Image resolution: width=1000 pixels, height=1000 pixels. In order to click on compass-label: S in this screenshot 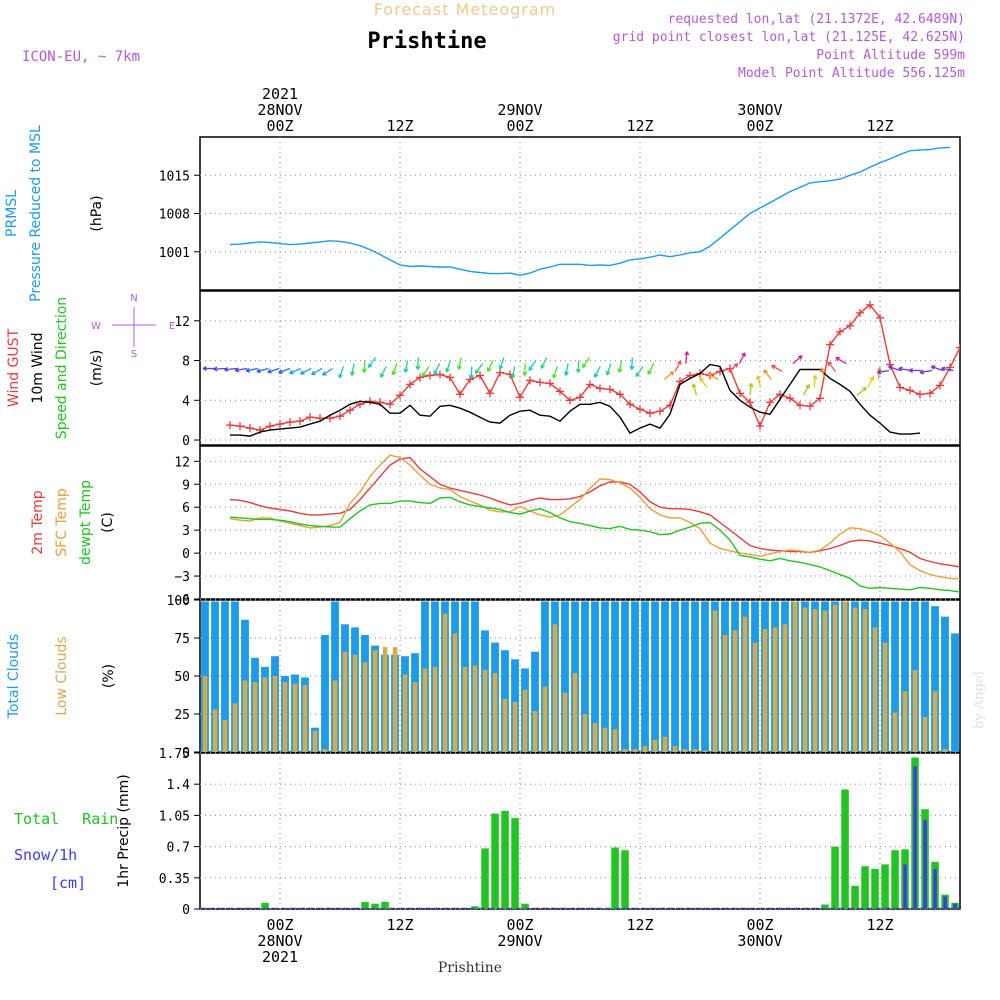, I will do `click(134, 354)`.